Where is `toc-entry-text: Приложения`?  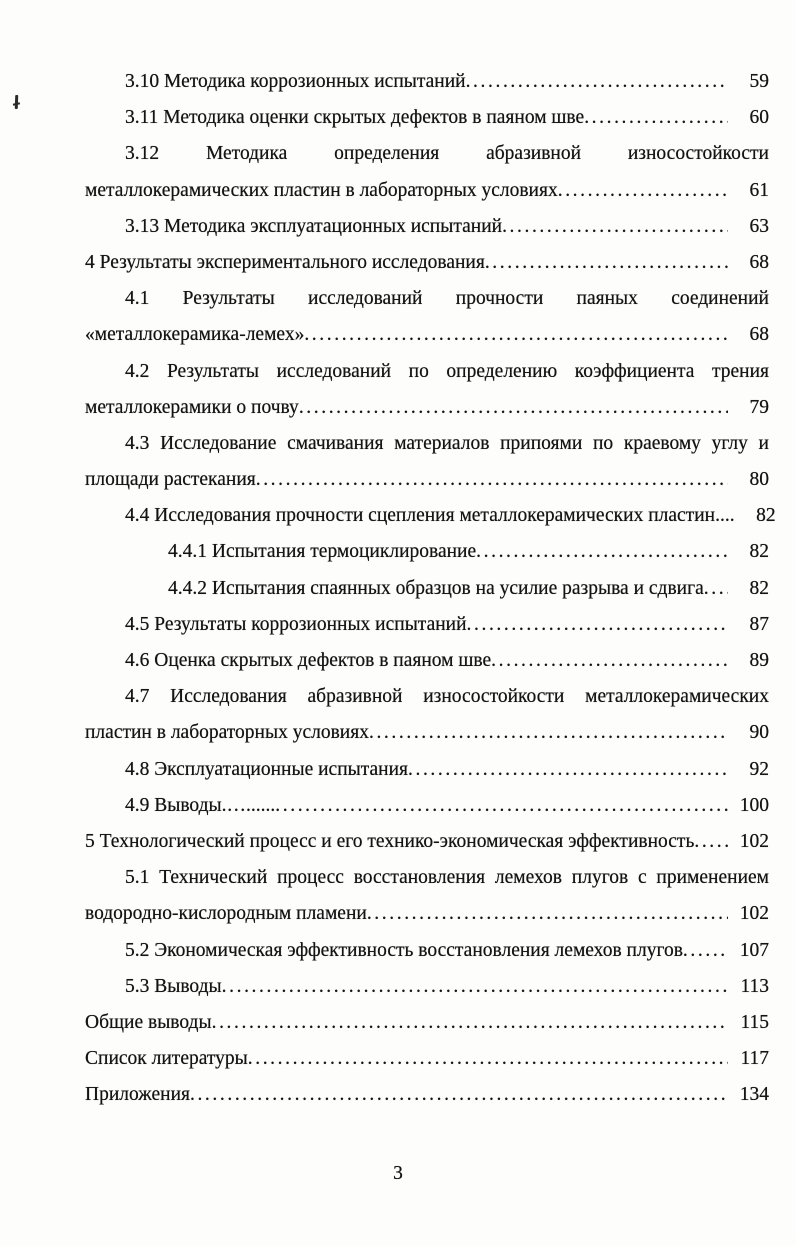 toc-entry-text: Приложения is located at coordinates (137, 1095).